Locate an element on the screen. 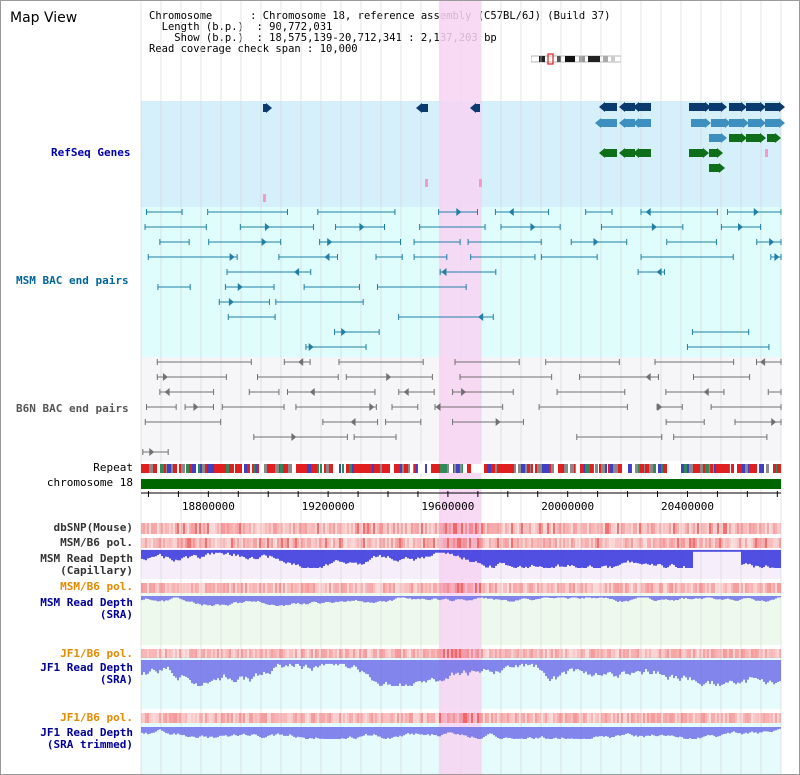  gene-arrow is located at coordinates (636, 107).